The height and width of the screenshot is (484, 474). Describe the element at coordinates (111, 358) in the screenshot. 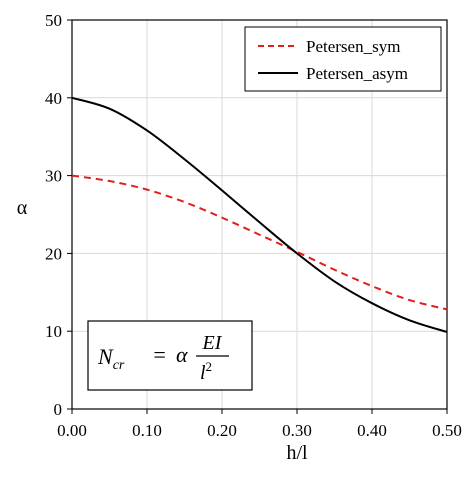

I see `formula-lhs: Ncr` at that location.